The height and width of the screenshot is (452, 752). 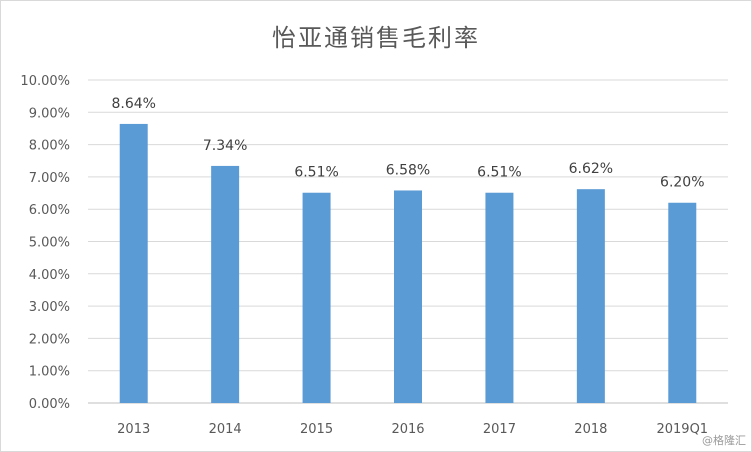 What do you see at coordinates (49, 243) in the screenshot?
I see `y-tick-label: 5.00%` at bounding box center [49, 243].